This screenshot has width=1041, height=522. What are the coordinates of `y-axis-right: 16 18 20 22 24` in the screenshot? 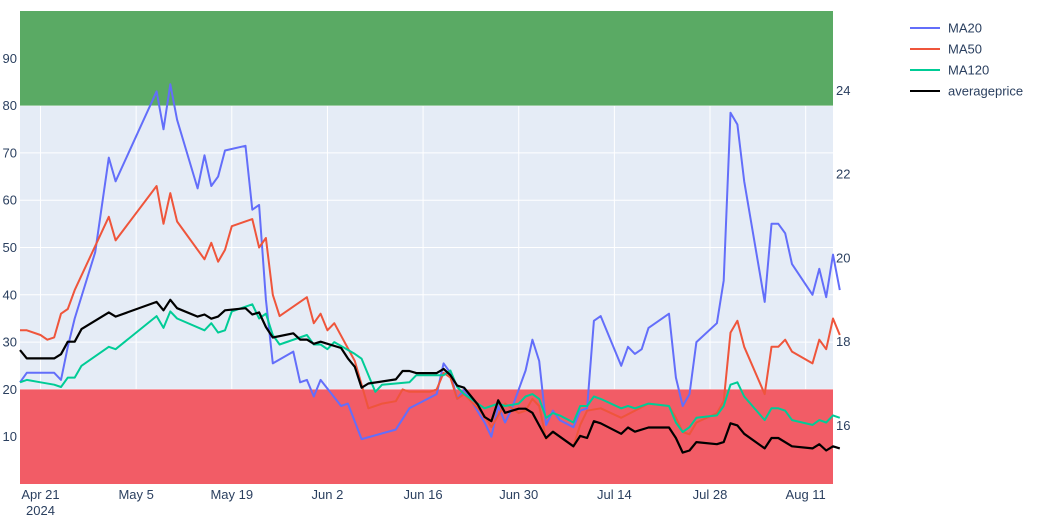 It's located at (843, 258).